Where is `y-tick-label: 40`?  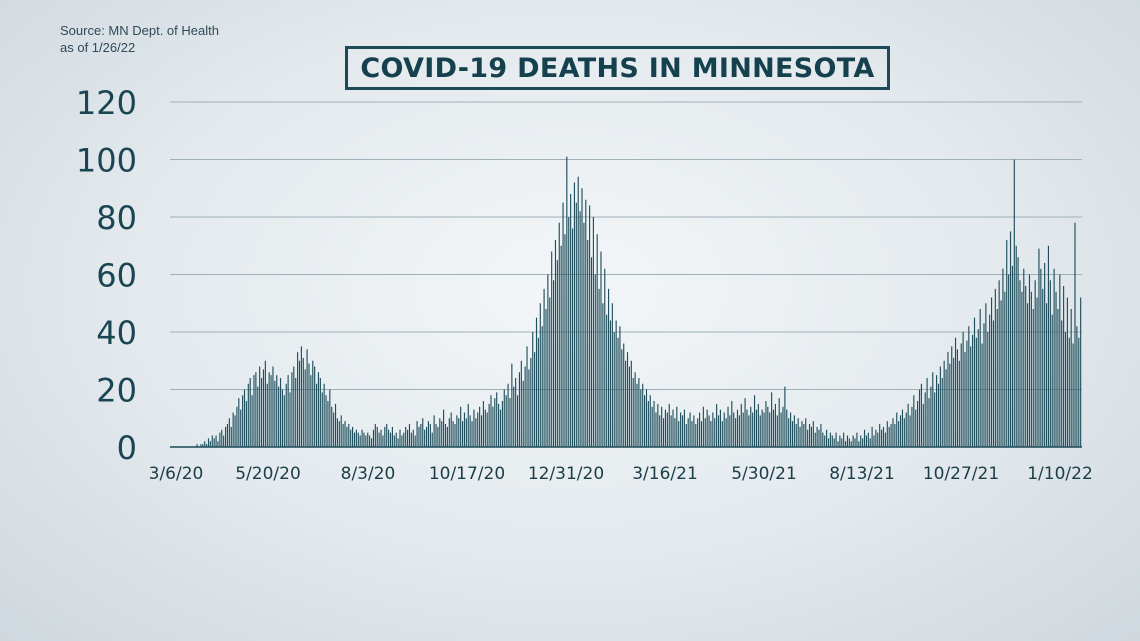
y-tick-label: 40 is located at coordinates (116, 333).